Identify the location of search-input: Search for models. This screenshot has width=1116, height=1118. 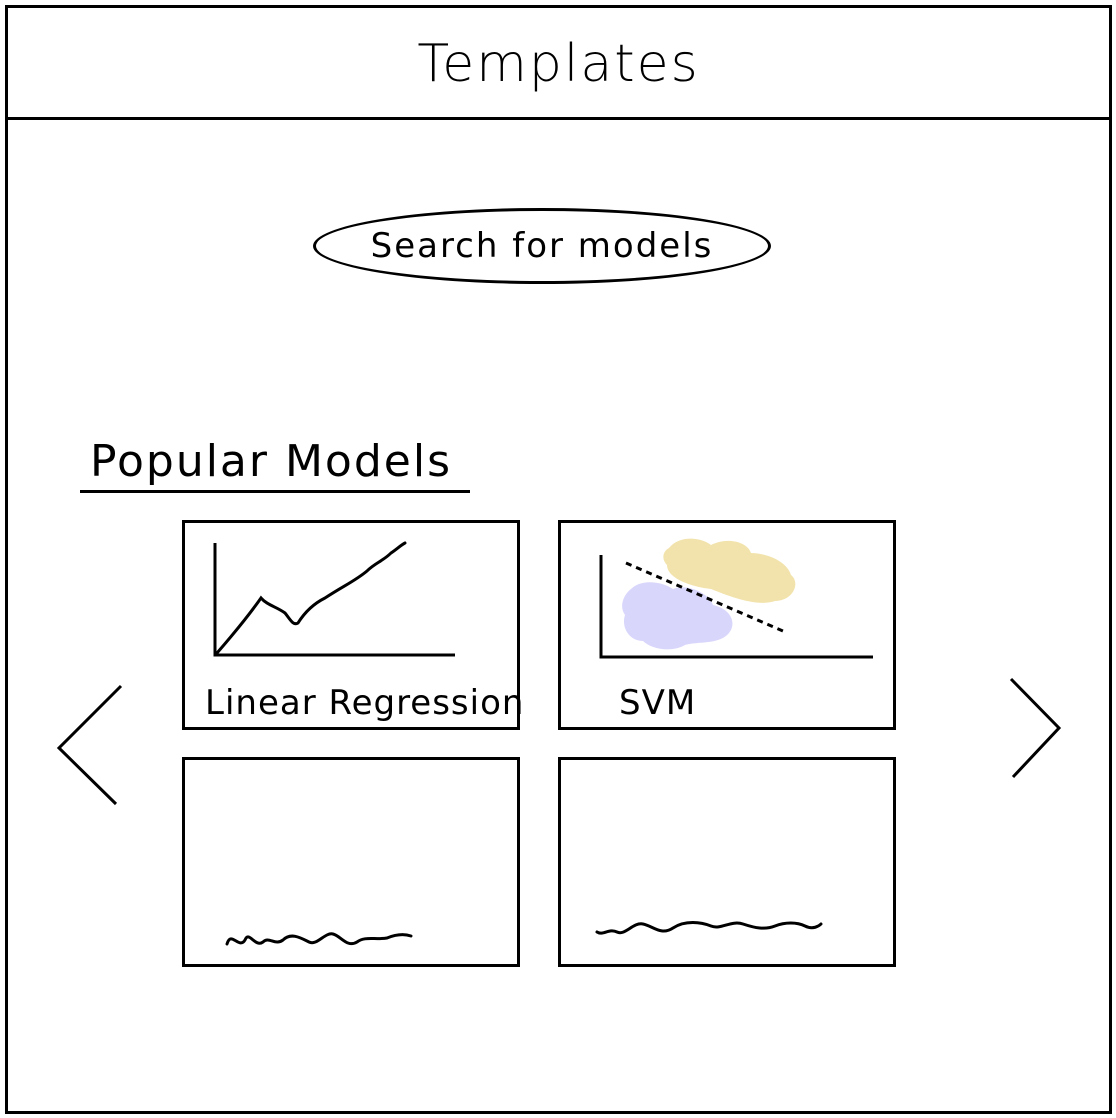
(542, 246).